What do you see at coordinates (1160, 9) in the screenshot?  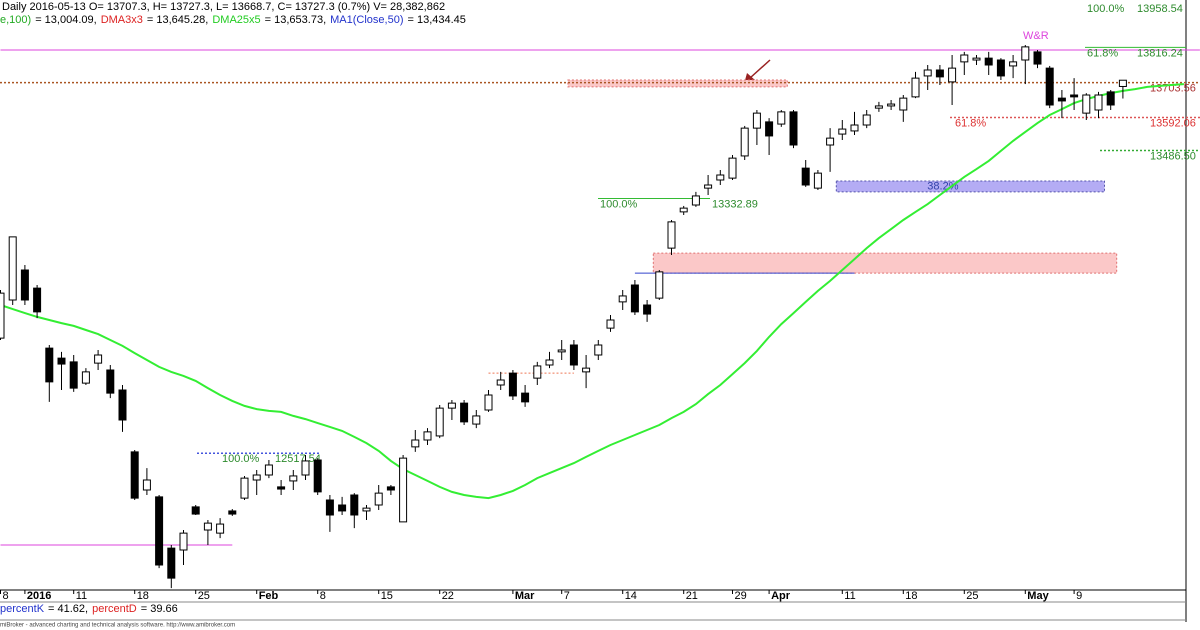 I see `fib-value-label: 13958.54` at bounding box center [1160, 9].